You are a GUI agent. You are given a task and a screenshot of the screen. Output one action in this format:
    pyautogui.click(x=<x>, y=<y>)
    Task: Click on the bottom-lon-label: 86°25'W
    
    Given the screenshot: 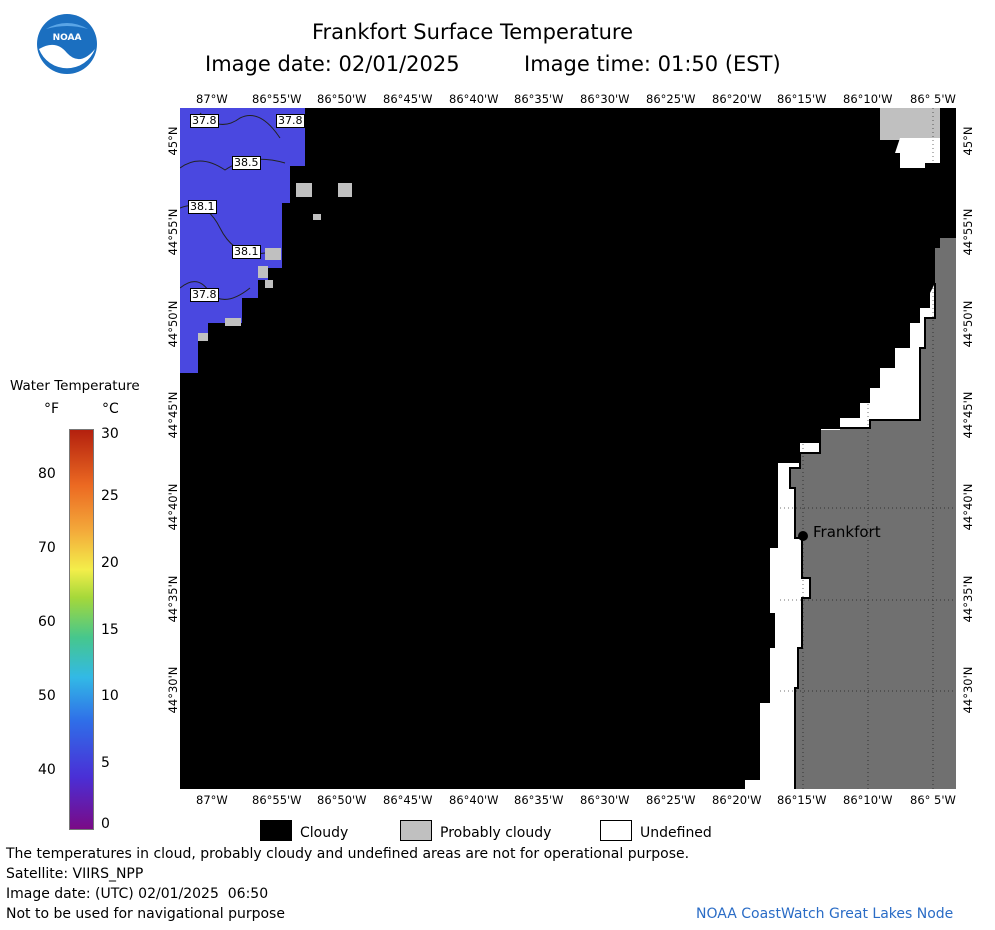 What is the action you would take?
    pyautogui.click(x=671, y=800)
    